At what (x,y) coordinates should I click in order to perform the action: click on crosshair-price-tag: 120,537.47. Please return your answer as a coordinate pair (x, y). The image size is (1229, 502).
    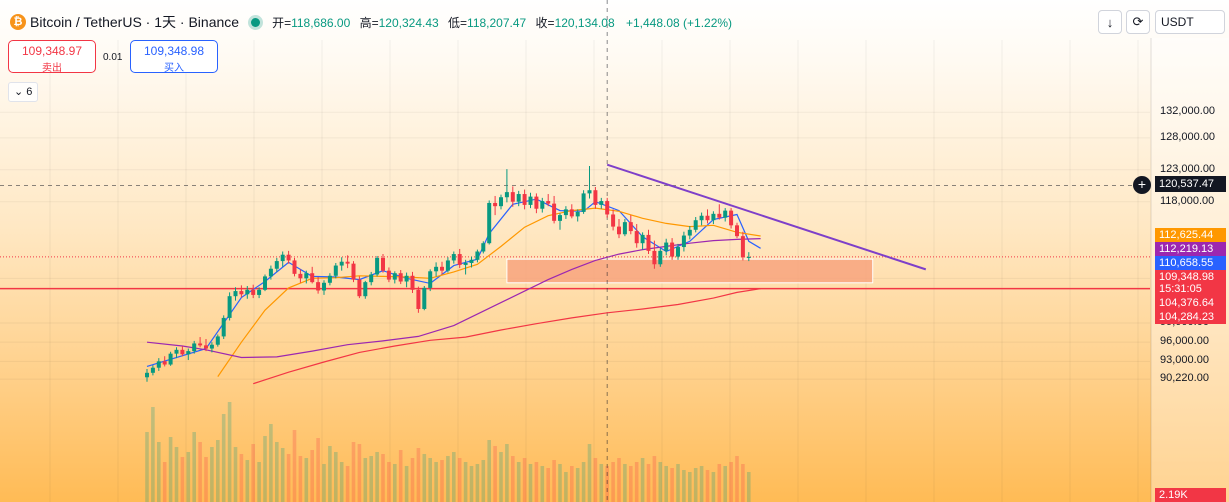
    Looking at the image, I should click on (1190, 184).